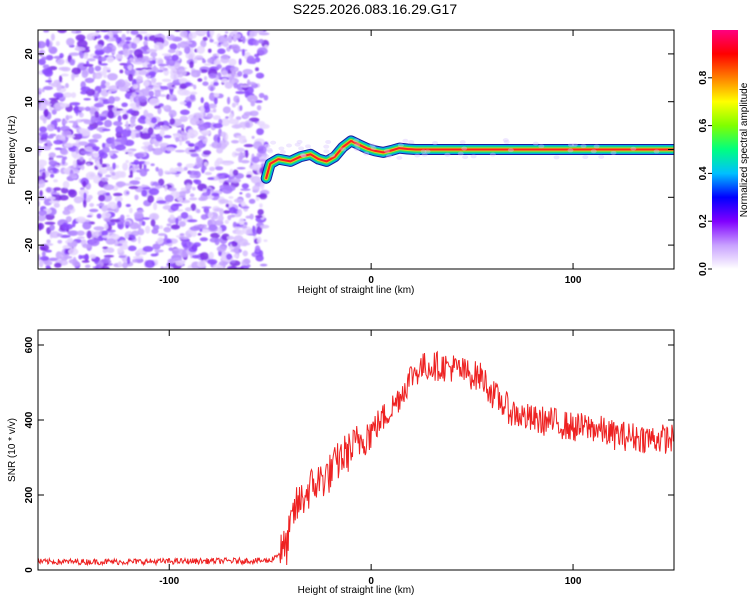 This screenshot has width=750, height=600. Describe the element at coordinates (703, 77) in the screenshot. I see `colorbar-tick-label: 0.8` at that location.